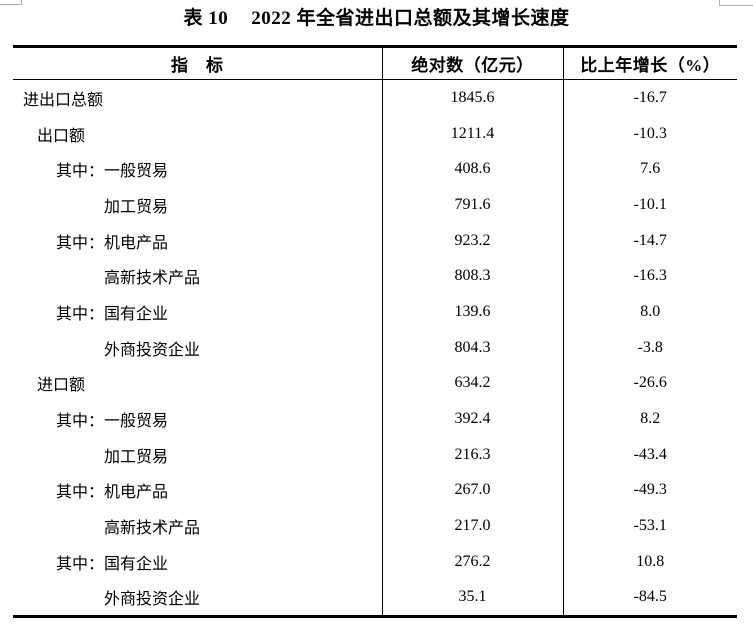  Describe the element at coordinates (21, 2) in the screenshot. I see `page-boundary-mark-left-vertical` at that location.